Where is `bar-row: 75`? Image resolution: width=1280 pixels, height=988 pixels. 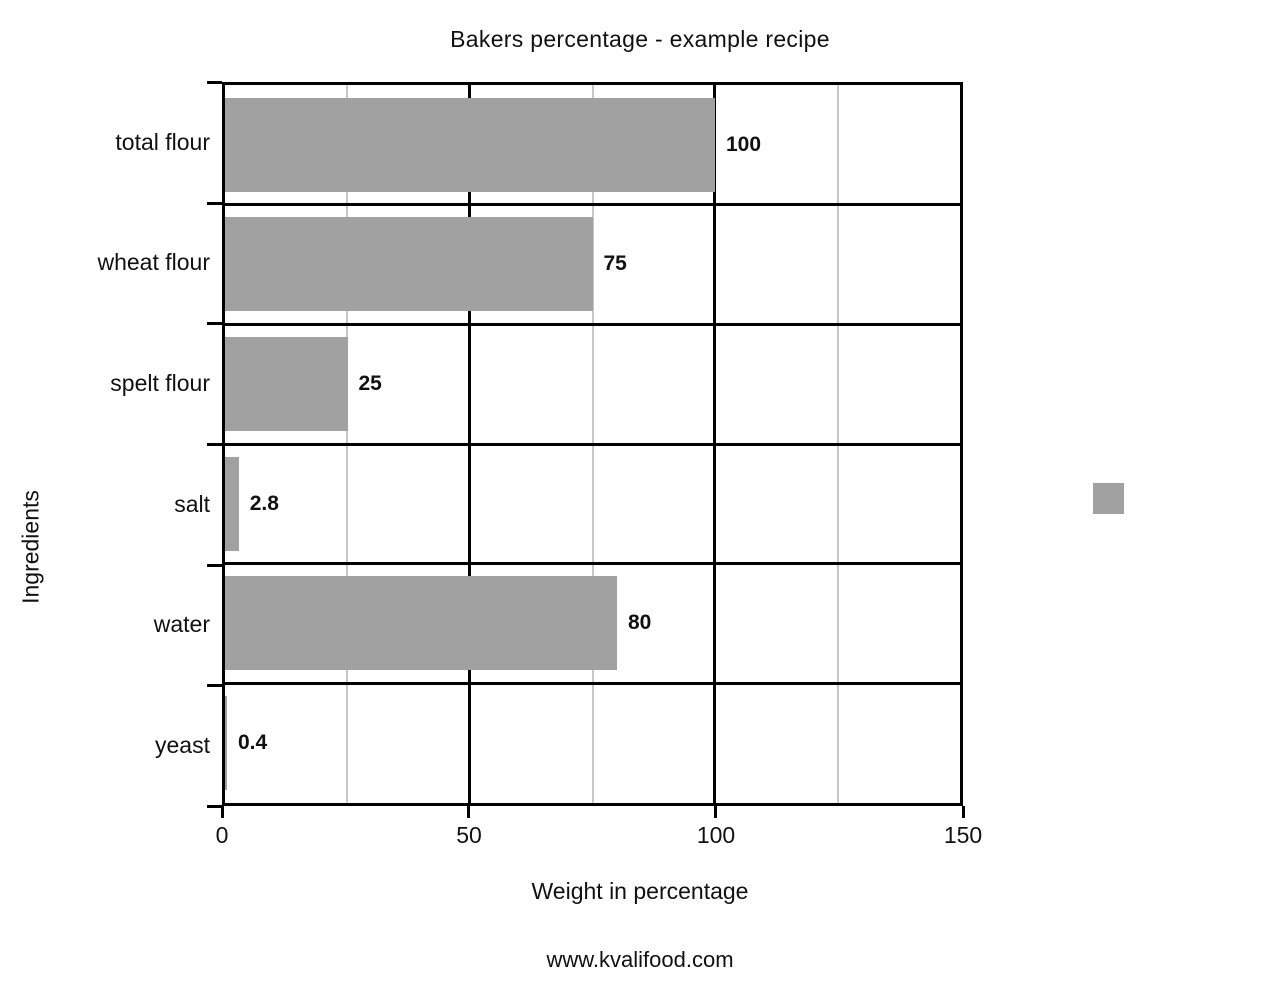 bar-row: 75 is located at coordinates (592, 265).